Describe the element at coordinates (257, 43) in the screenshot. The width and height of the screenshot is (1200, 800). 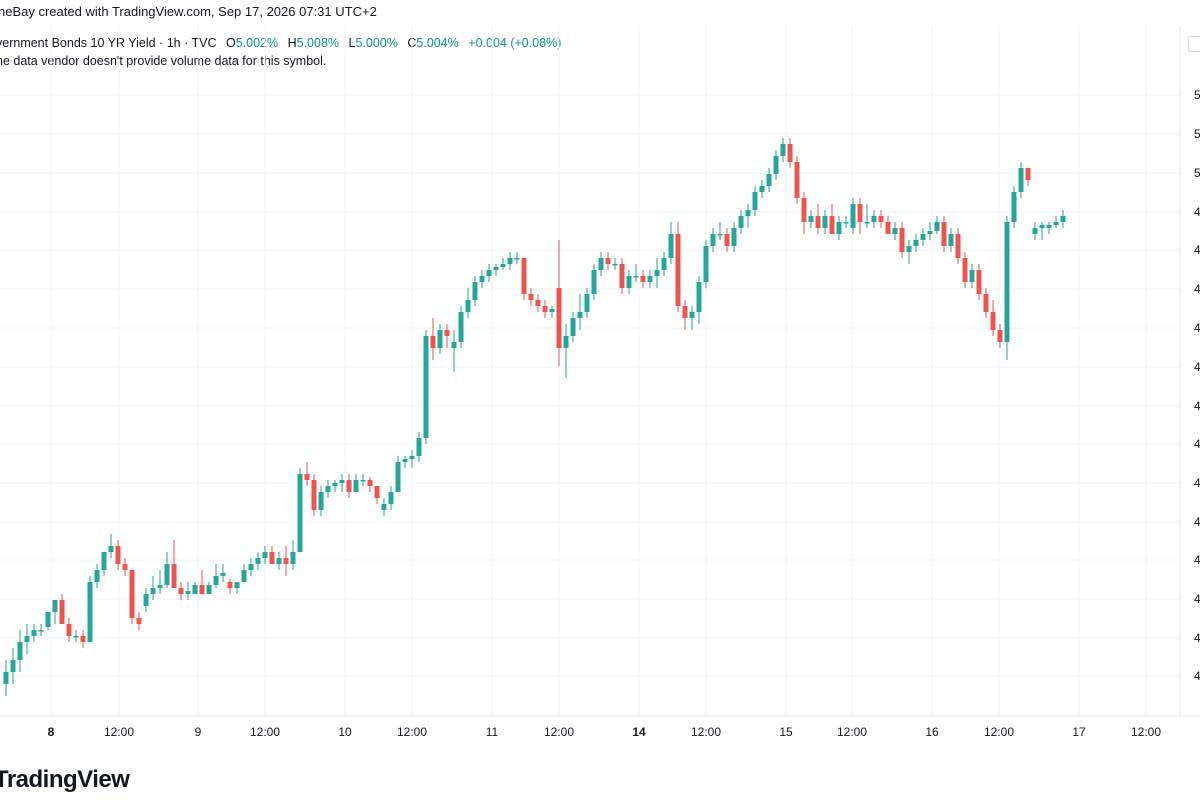
I see `open-value: 5.002%` at that location.